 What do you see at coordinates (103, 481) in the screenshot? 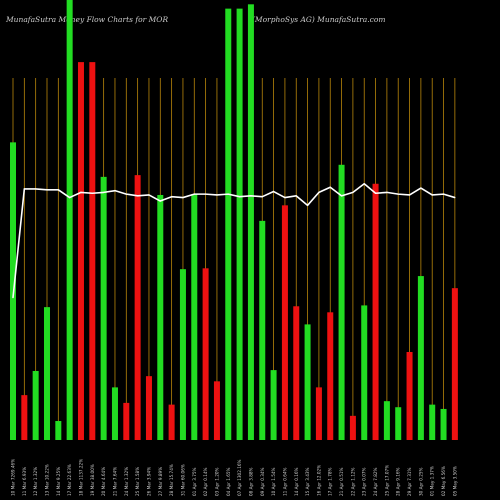
I see `x-tick-label: 20 Mar 4.64%` at bounding box center [103, 481].